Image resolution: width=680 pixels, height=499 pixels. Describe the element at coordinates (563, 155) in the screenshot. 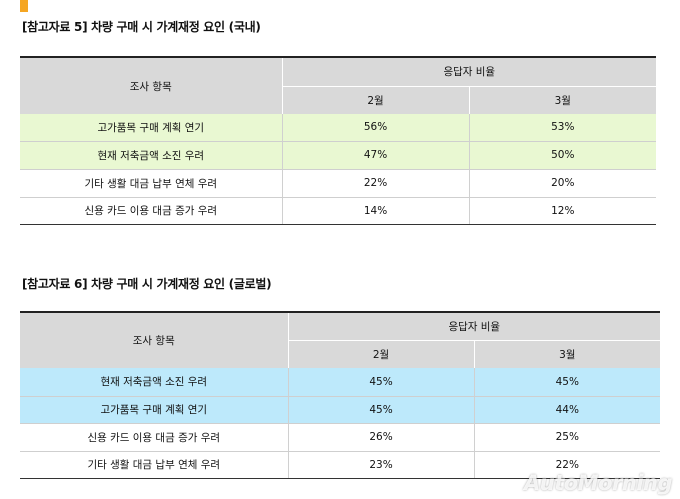

I see `row-value-b: 50%` at that location.